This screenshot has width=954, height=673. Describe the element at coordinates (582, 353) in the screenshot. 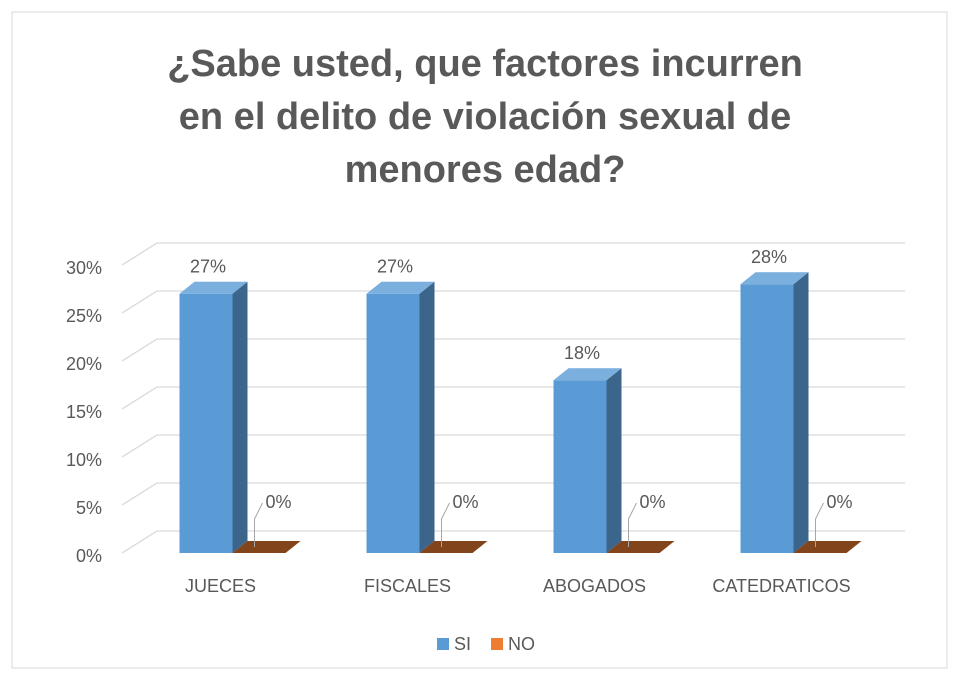

I see `data-label: 18%` at that location.